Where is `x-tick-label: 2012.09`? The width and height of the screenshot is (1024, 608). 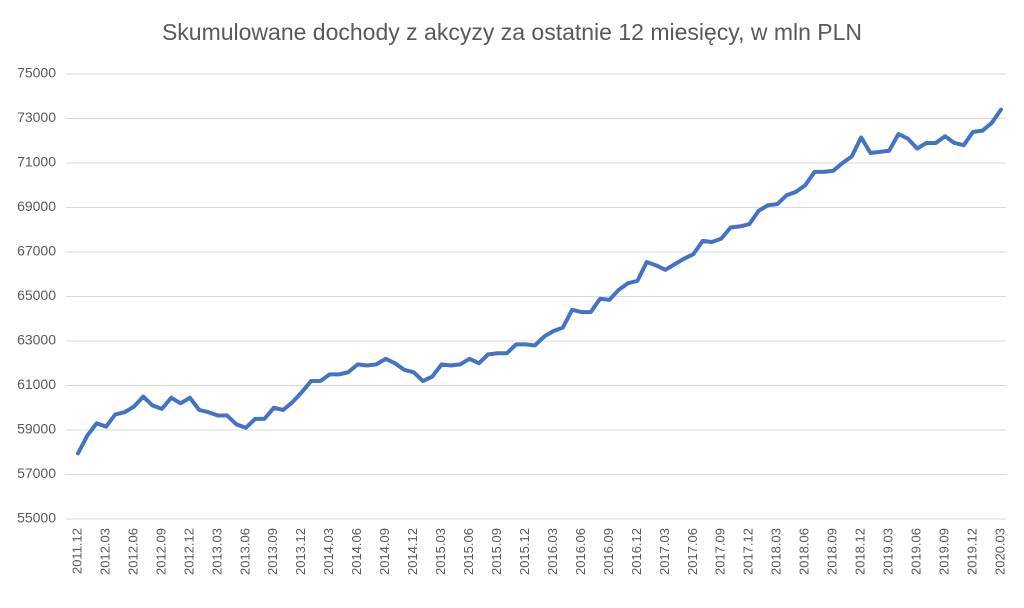 x-tick-label: 2012.09 is located at coordinates (160, 551).